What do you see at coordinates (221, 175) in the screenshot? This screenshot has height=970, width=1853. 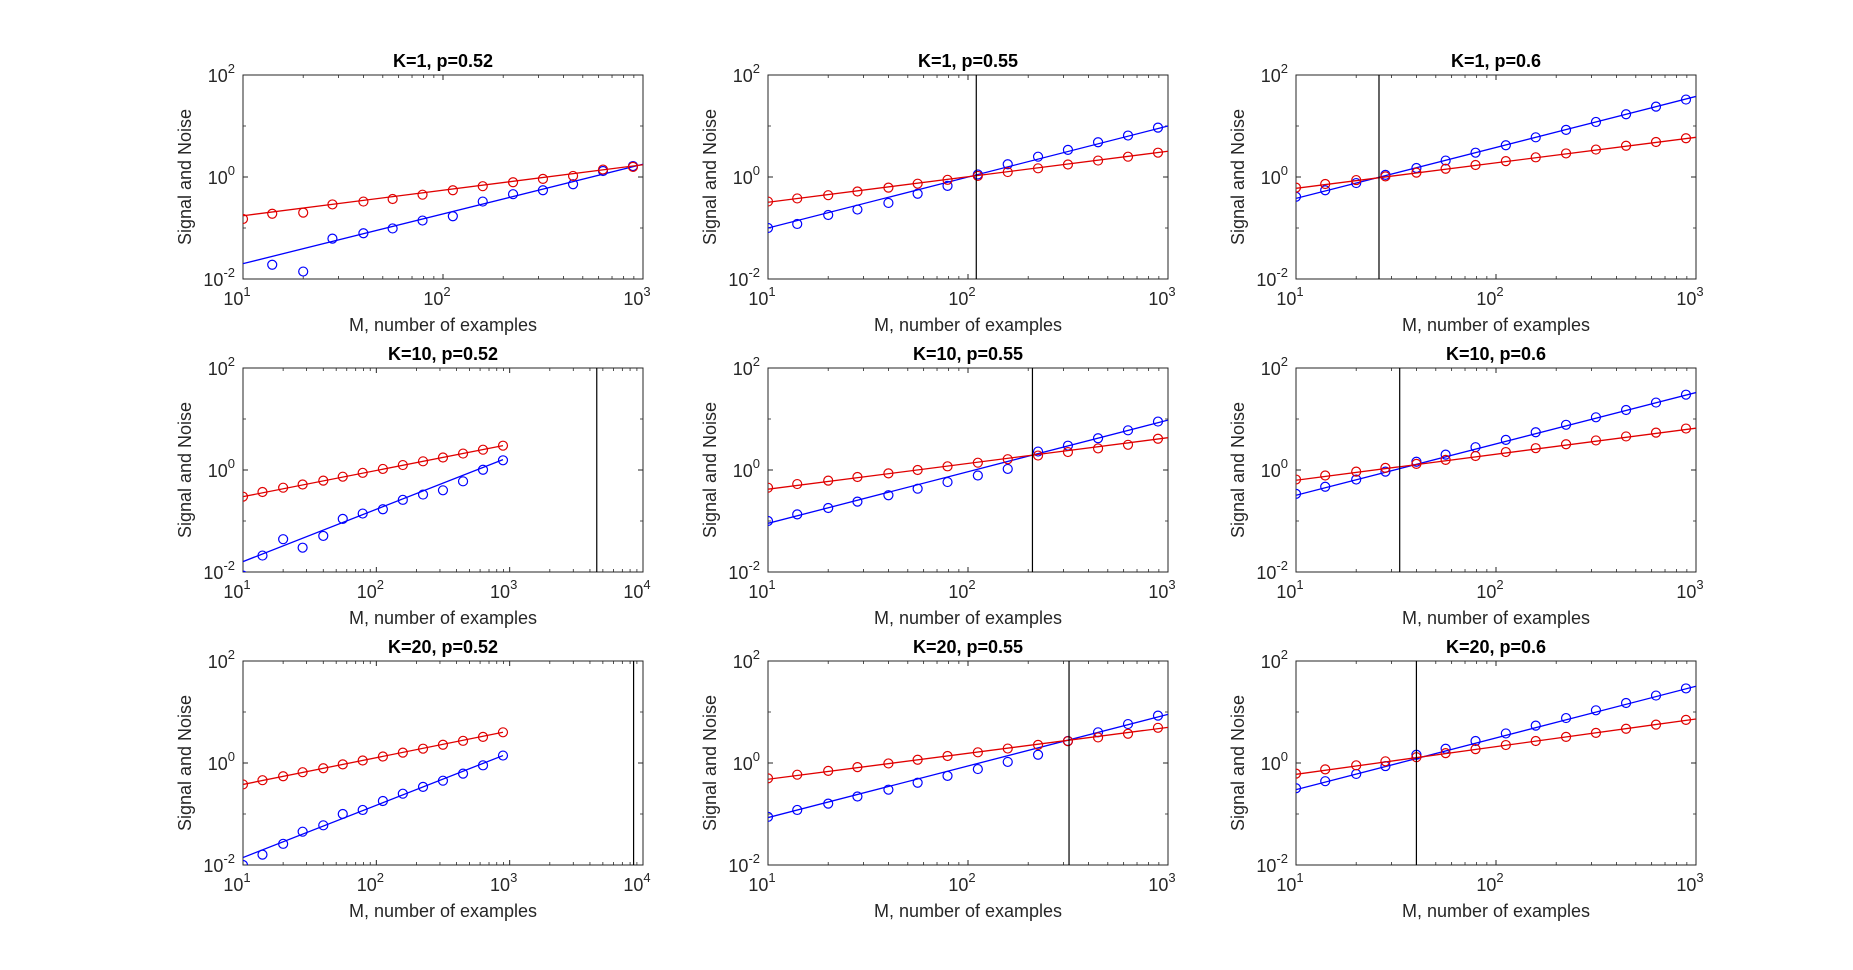 I see `y-tick-label: 10⁰` at bounding box center [221, 175].